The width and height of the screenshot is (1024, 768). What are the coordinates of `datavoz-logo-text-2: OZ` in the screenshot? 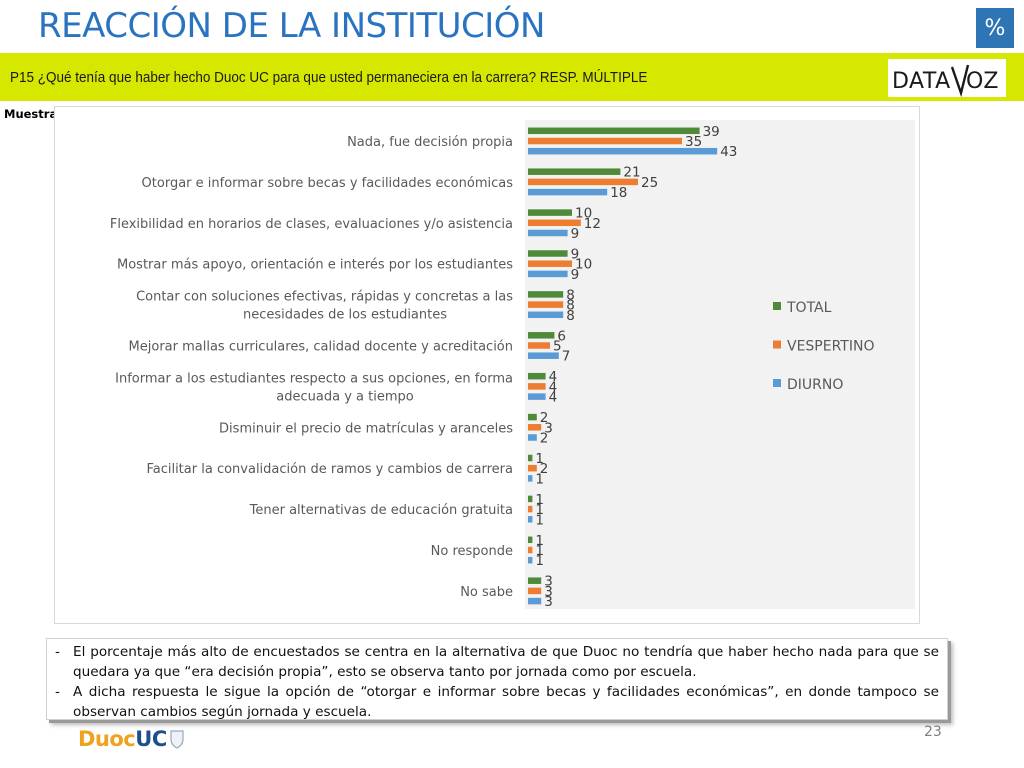 It's located at (982, 81).